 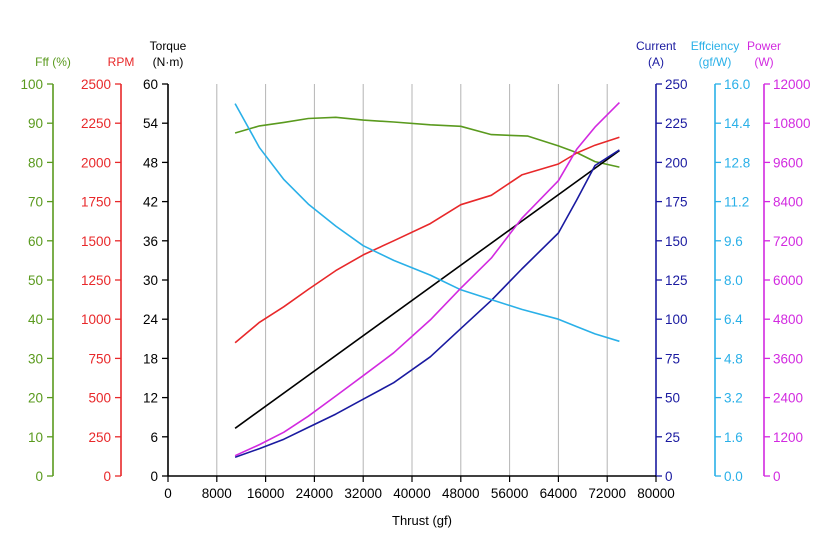 What do you see at coordinates (764, 46) in the screenshot?
I see `y-axis-title-power: Power` at bounding box center [764, 46].